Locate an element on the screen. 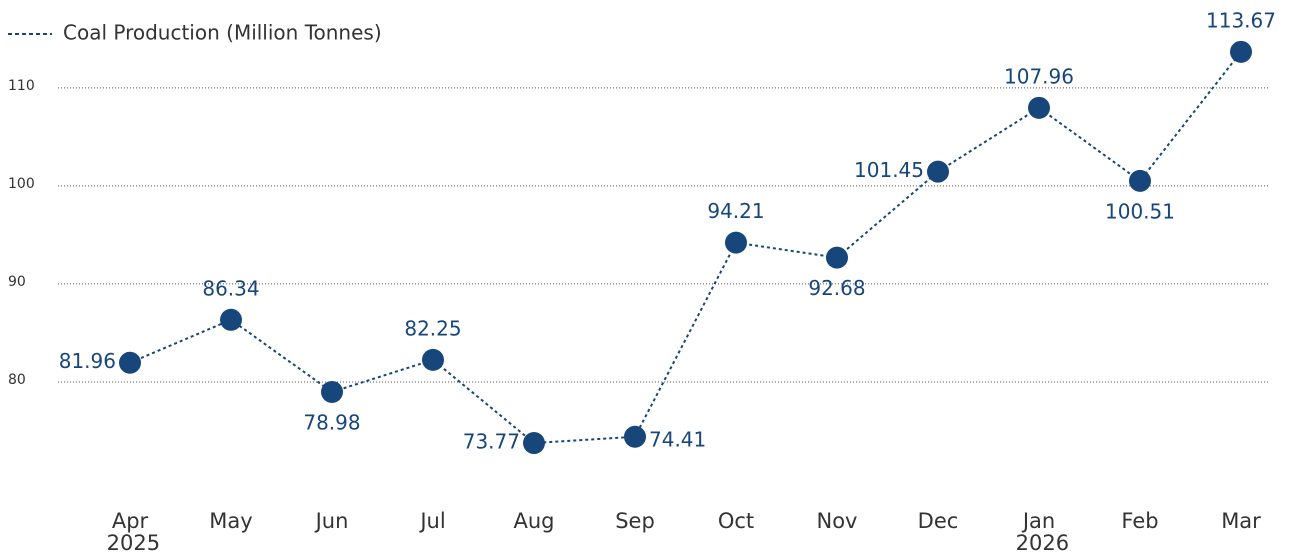 The image size is (1306, 556). y-tick-label: 90 is located at coordinates (17, 282).